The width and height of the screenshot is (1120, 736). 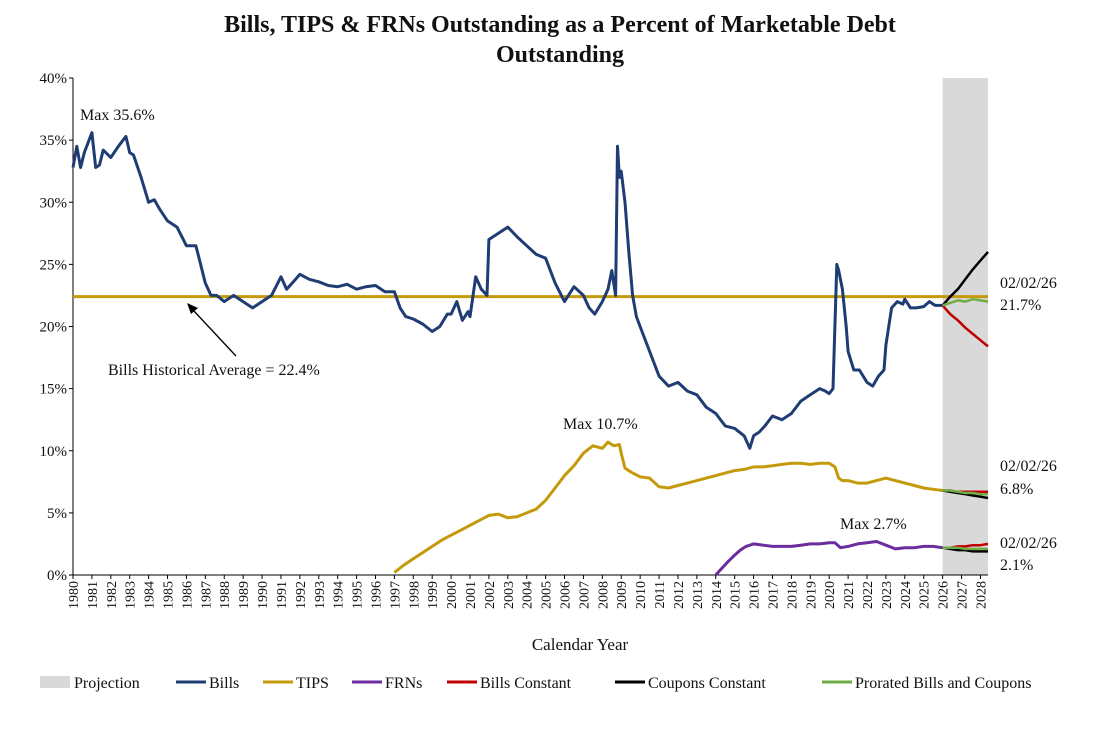 I want to click on y-tick-label: 35%, so click(x=54, y=141).